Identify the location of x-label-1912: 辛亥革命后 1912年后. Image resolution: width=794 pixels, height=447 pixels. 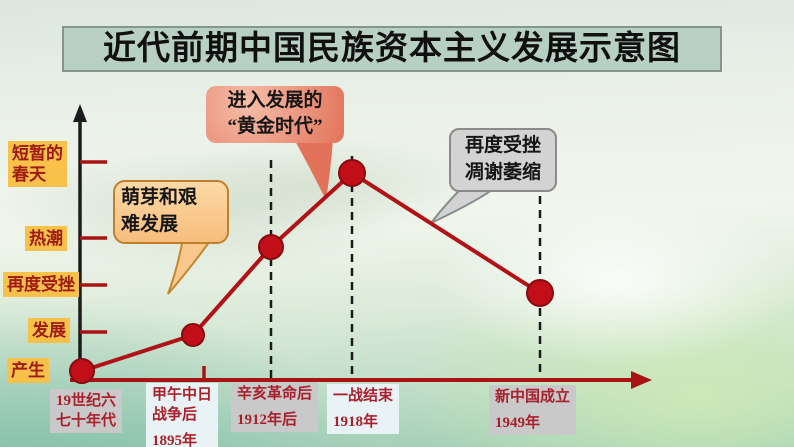
(275, 407).